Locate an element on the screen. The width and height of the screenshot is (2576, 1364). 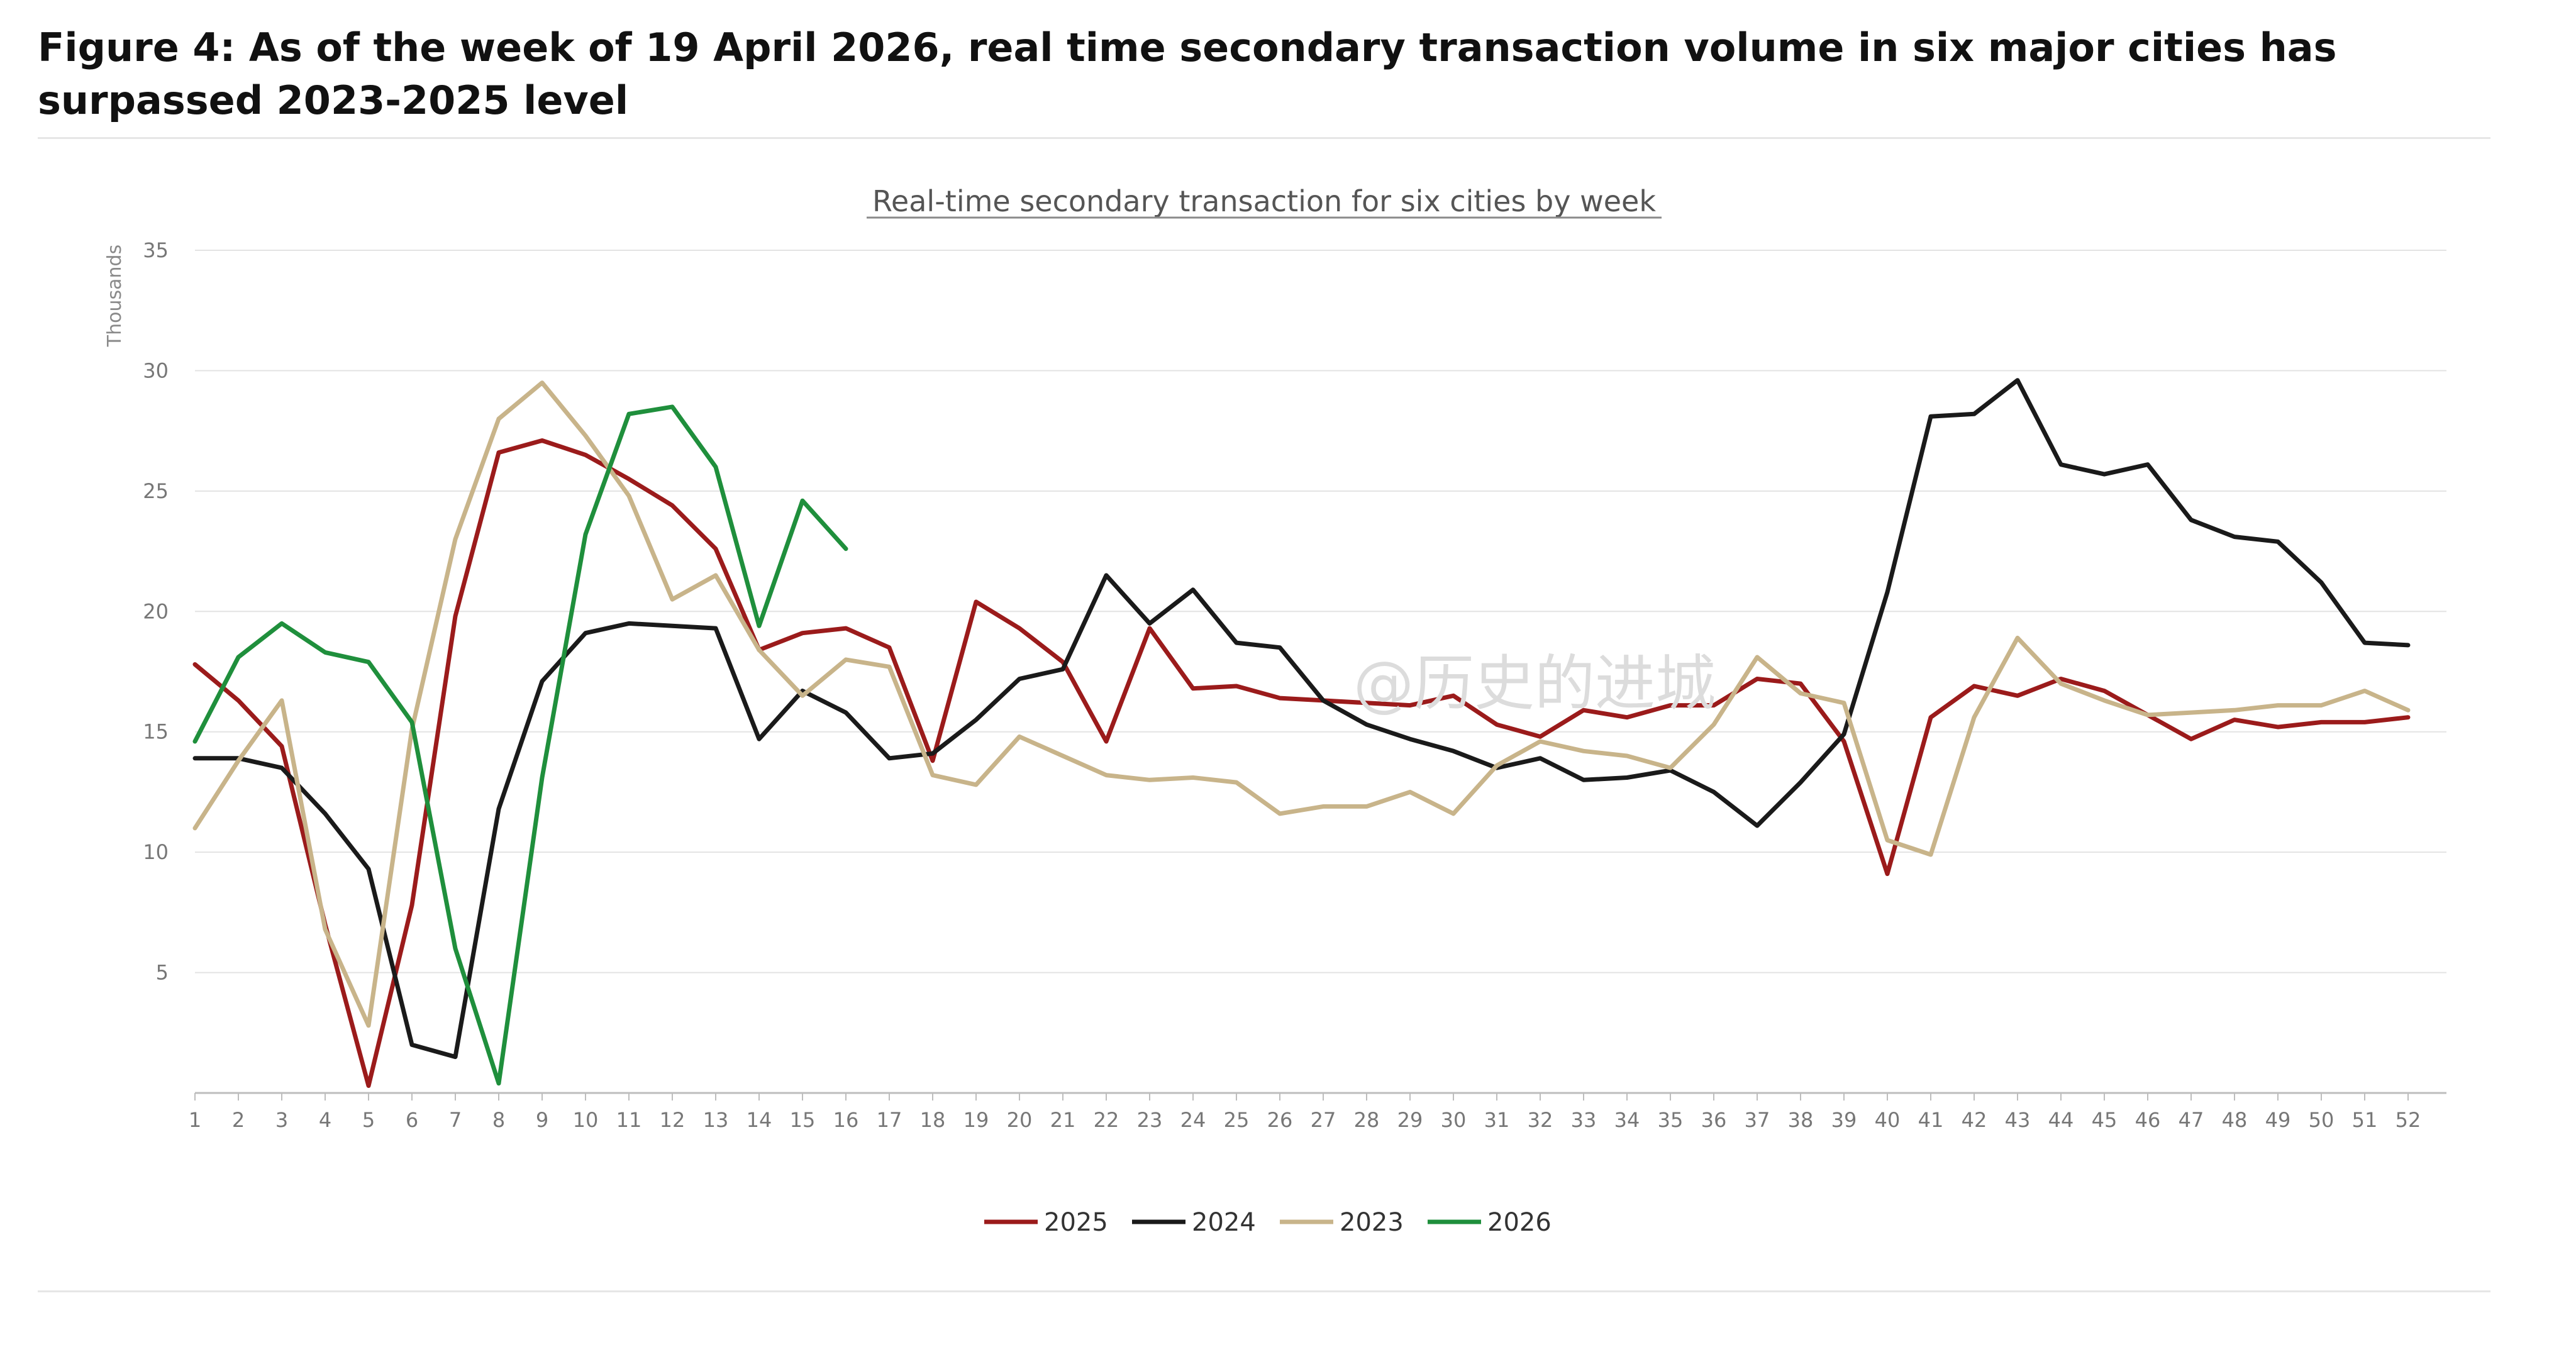
x-tick-label: 4 is located at coordinates (325, 1120).